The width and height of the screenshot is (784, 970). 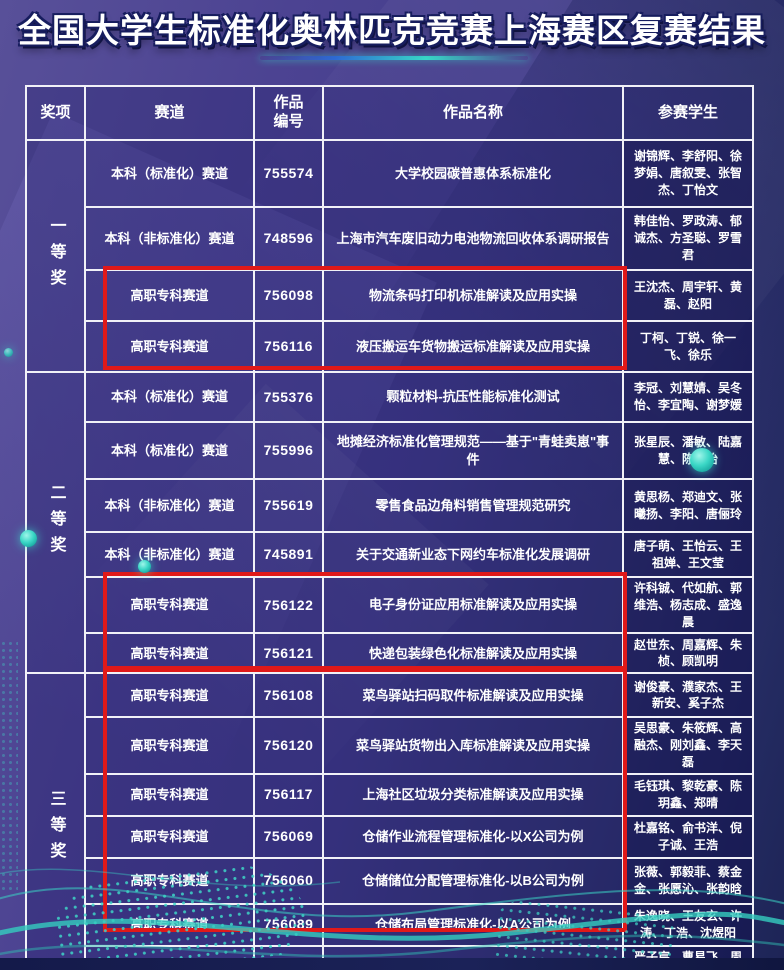 I want to click on students-cell: 唐子萌、王怡云、王祖婵、王文莹, so click(x=688, y=554).